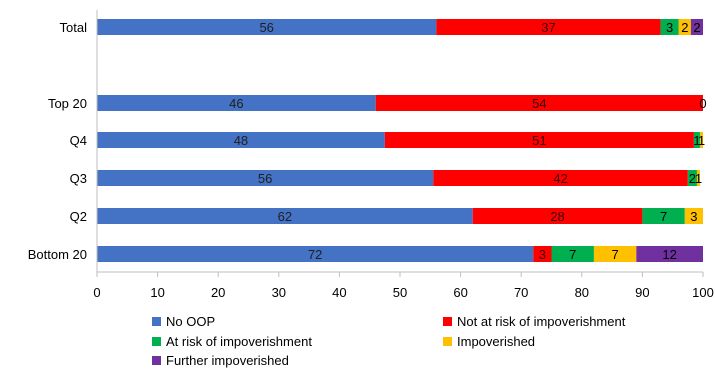 The image size is (715, 378). I want to click on category-label: Bottom 20, so click(57, 254).